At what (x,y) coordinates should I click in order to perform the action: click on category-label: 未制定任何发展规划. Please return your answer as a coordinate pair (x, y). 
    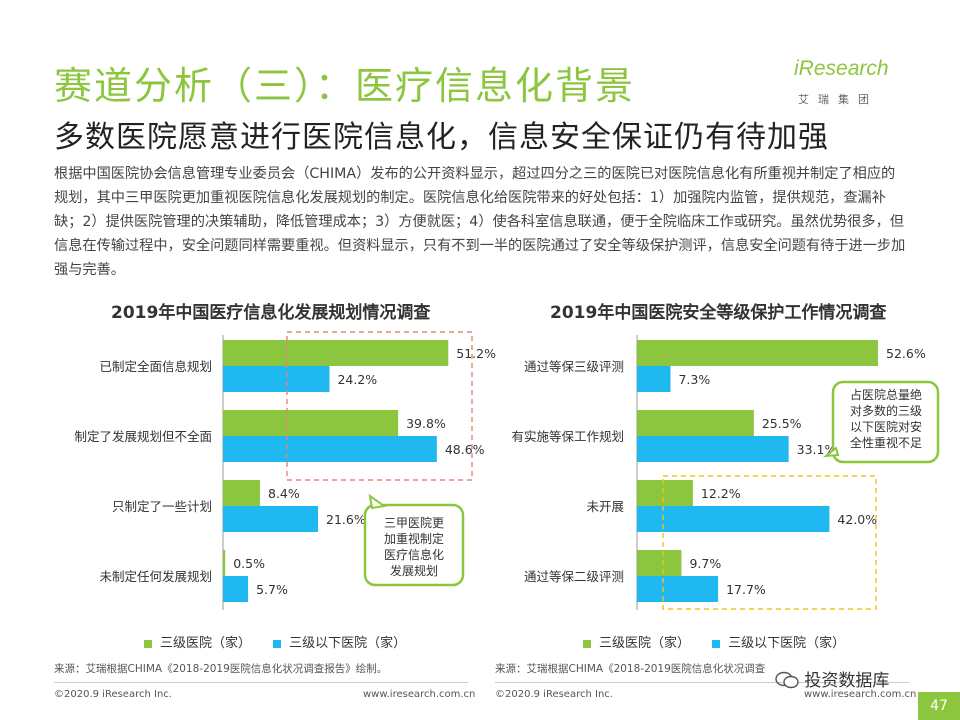
    Looking at the image, I should click on (155, 576).